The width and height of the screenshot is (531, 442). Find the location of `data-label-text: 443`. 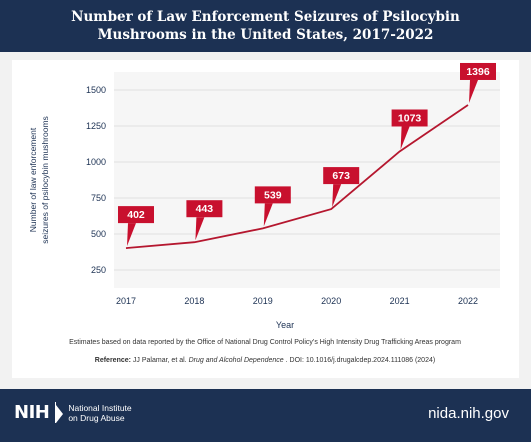

data-label-text: 443 is located at coordinates (205, 209).